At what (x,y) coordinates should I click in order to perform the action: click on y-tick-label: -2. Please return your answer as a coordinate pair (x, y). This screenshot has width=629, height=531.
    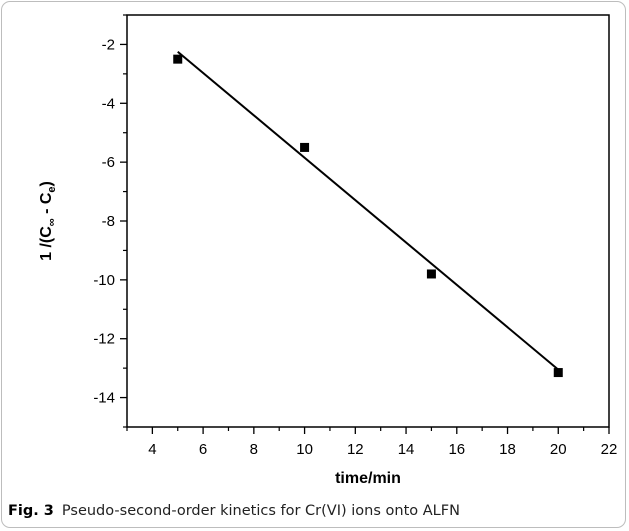
    Looking at the image, I should click on (108, 44).